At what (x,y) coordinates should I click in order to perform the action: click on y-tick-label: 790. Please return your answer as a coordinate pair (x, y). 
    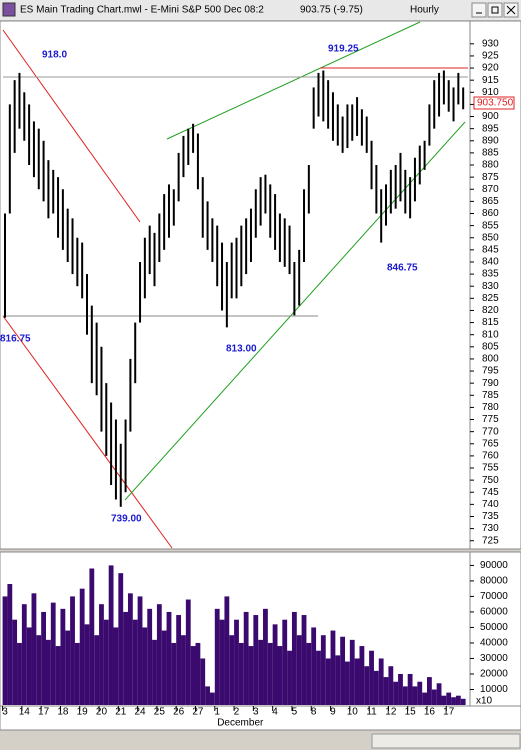
    Looking at the image, I should click on (490, 383).